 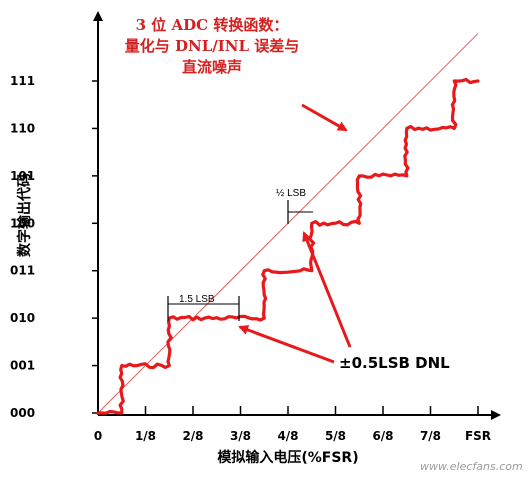 I want to click on x-tick-label: 4/8, so click(x=287, y=436).